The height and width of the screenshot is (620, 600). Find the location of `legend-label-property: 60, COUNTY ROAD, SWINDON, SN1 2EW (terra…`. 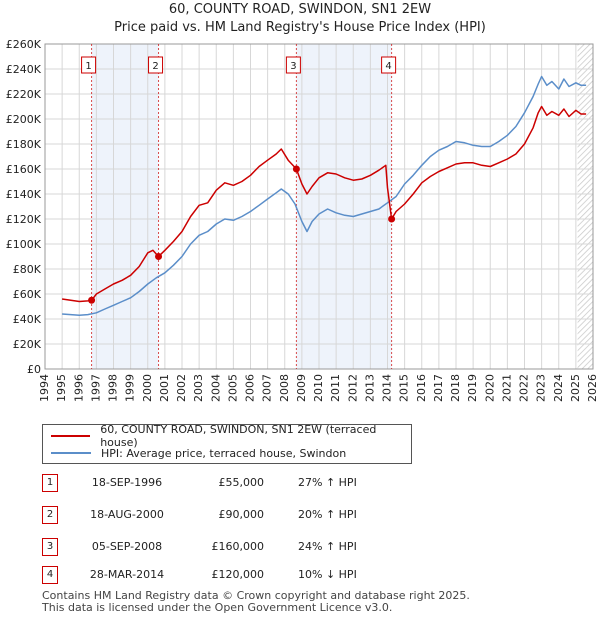

legend-label-property: 60, COUNTY ROAD, SWINDON, SN1 2EW (terra… is located at coordinates (238, 436).